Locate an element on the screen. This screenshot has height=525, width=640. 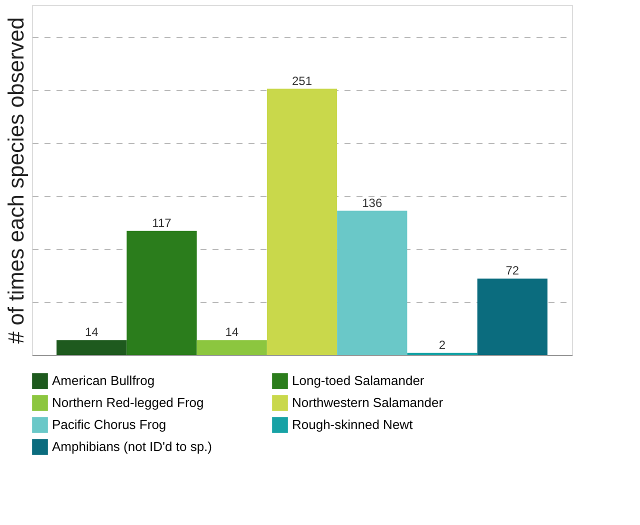
legend-label: Amphibians (not ID'd to sp.) is located at coordinates (132, 446).